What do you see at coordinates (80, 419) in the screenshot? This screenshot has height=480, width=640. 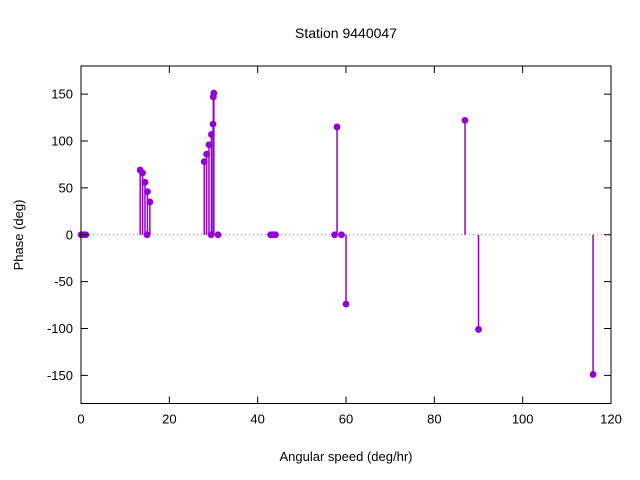 I see `x-tick-label: 0` at bounding box center [80, 419].